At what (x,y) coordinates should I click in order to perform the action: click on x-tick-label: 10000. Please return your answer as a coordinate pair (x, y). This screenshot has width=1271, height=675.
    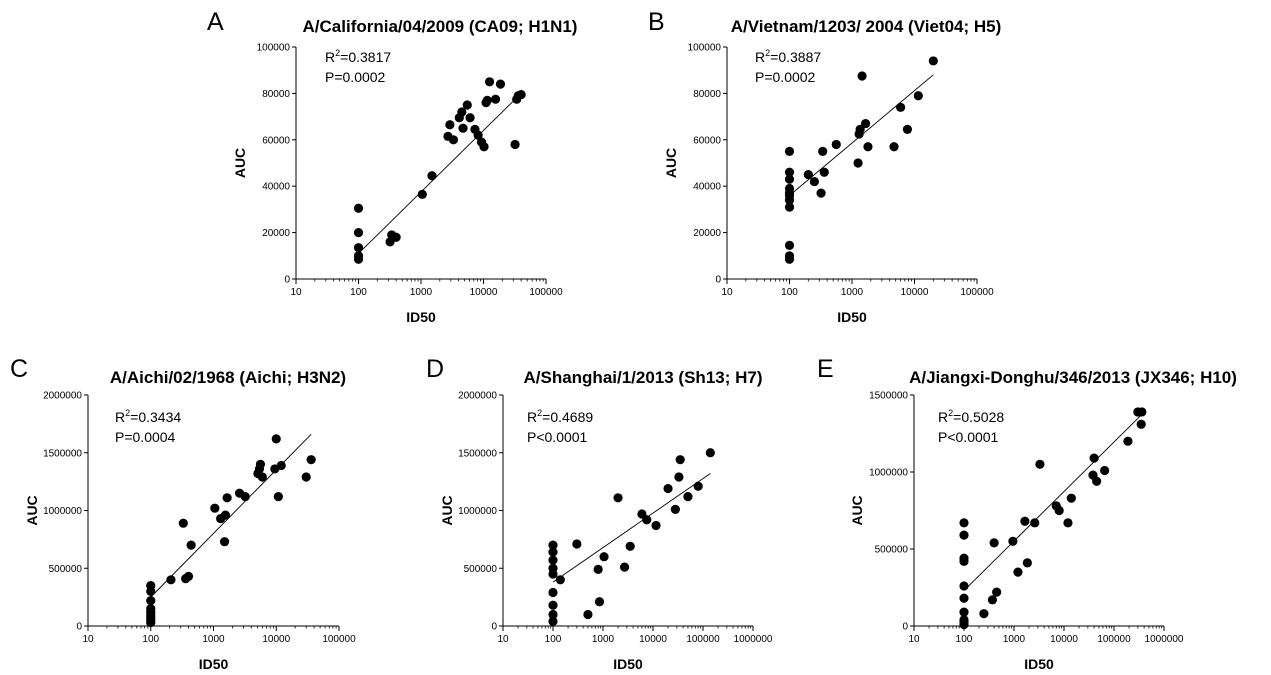
    Looking at the image, I should click on (276, 639).